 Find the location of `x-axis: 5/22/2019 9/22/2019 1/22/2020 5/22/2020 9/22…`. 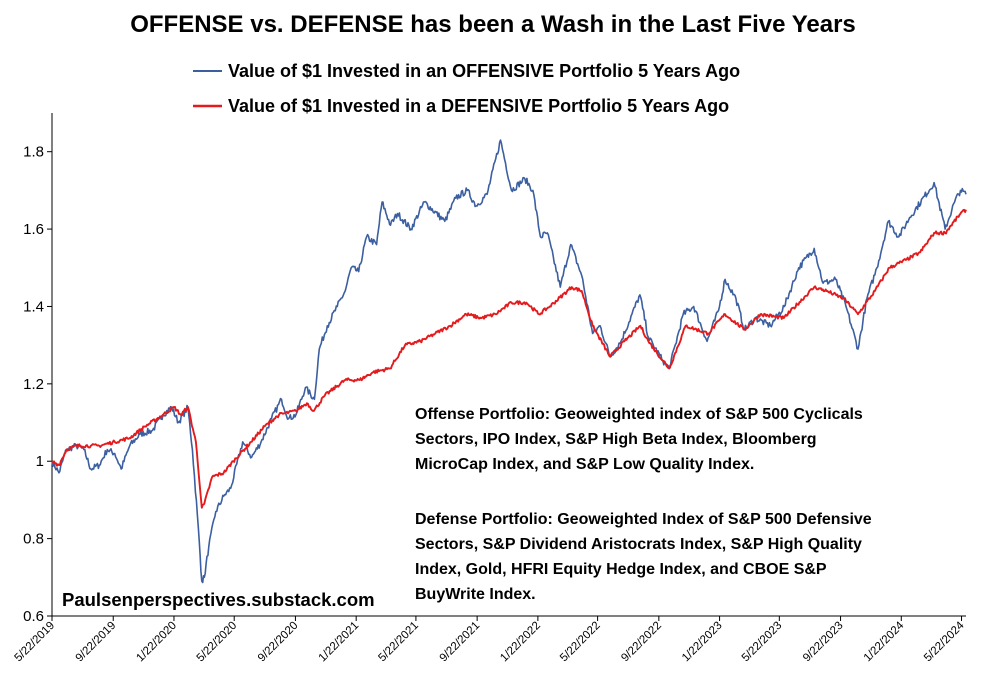

x-axis: 5/22/2019 9/22/2019 1/22/2020 5/22/2020 9/22… is located at coordinates (489, 640).